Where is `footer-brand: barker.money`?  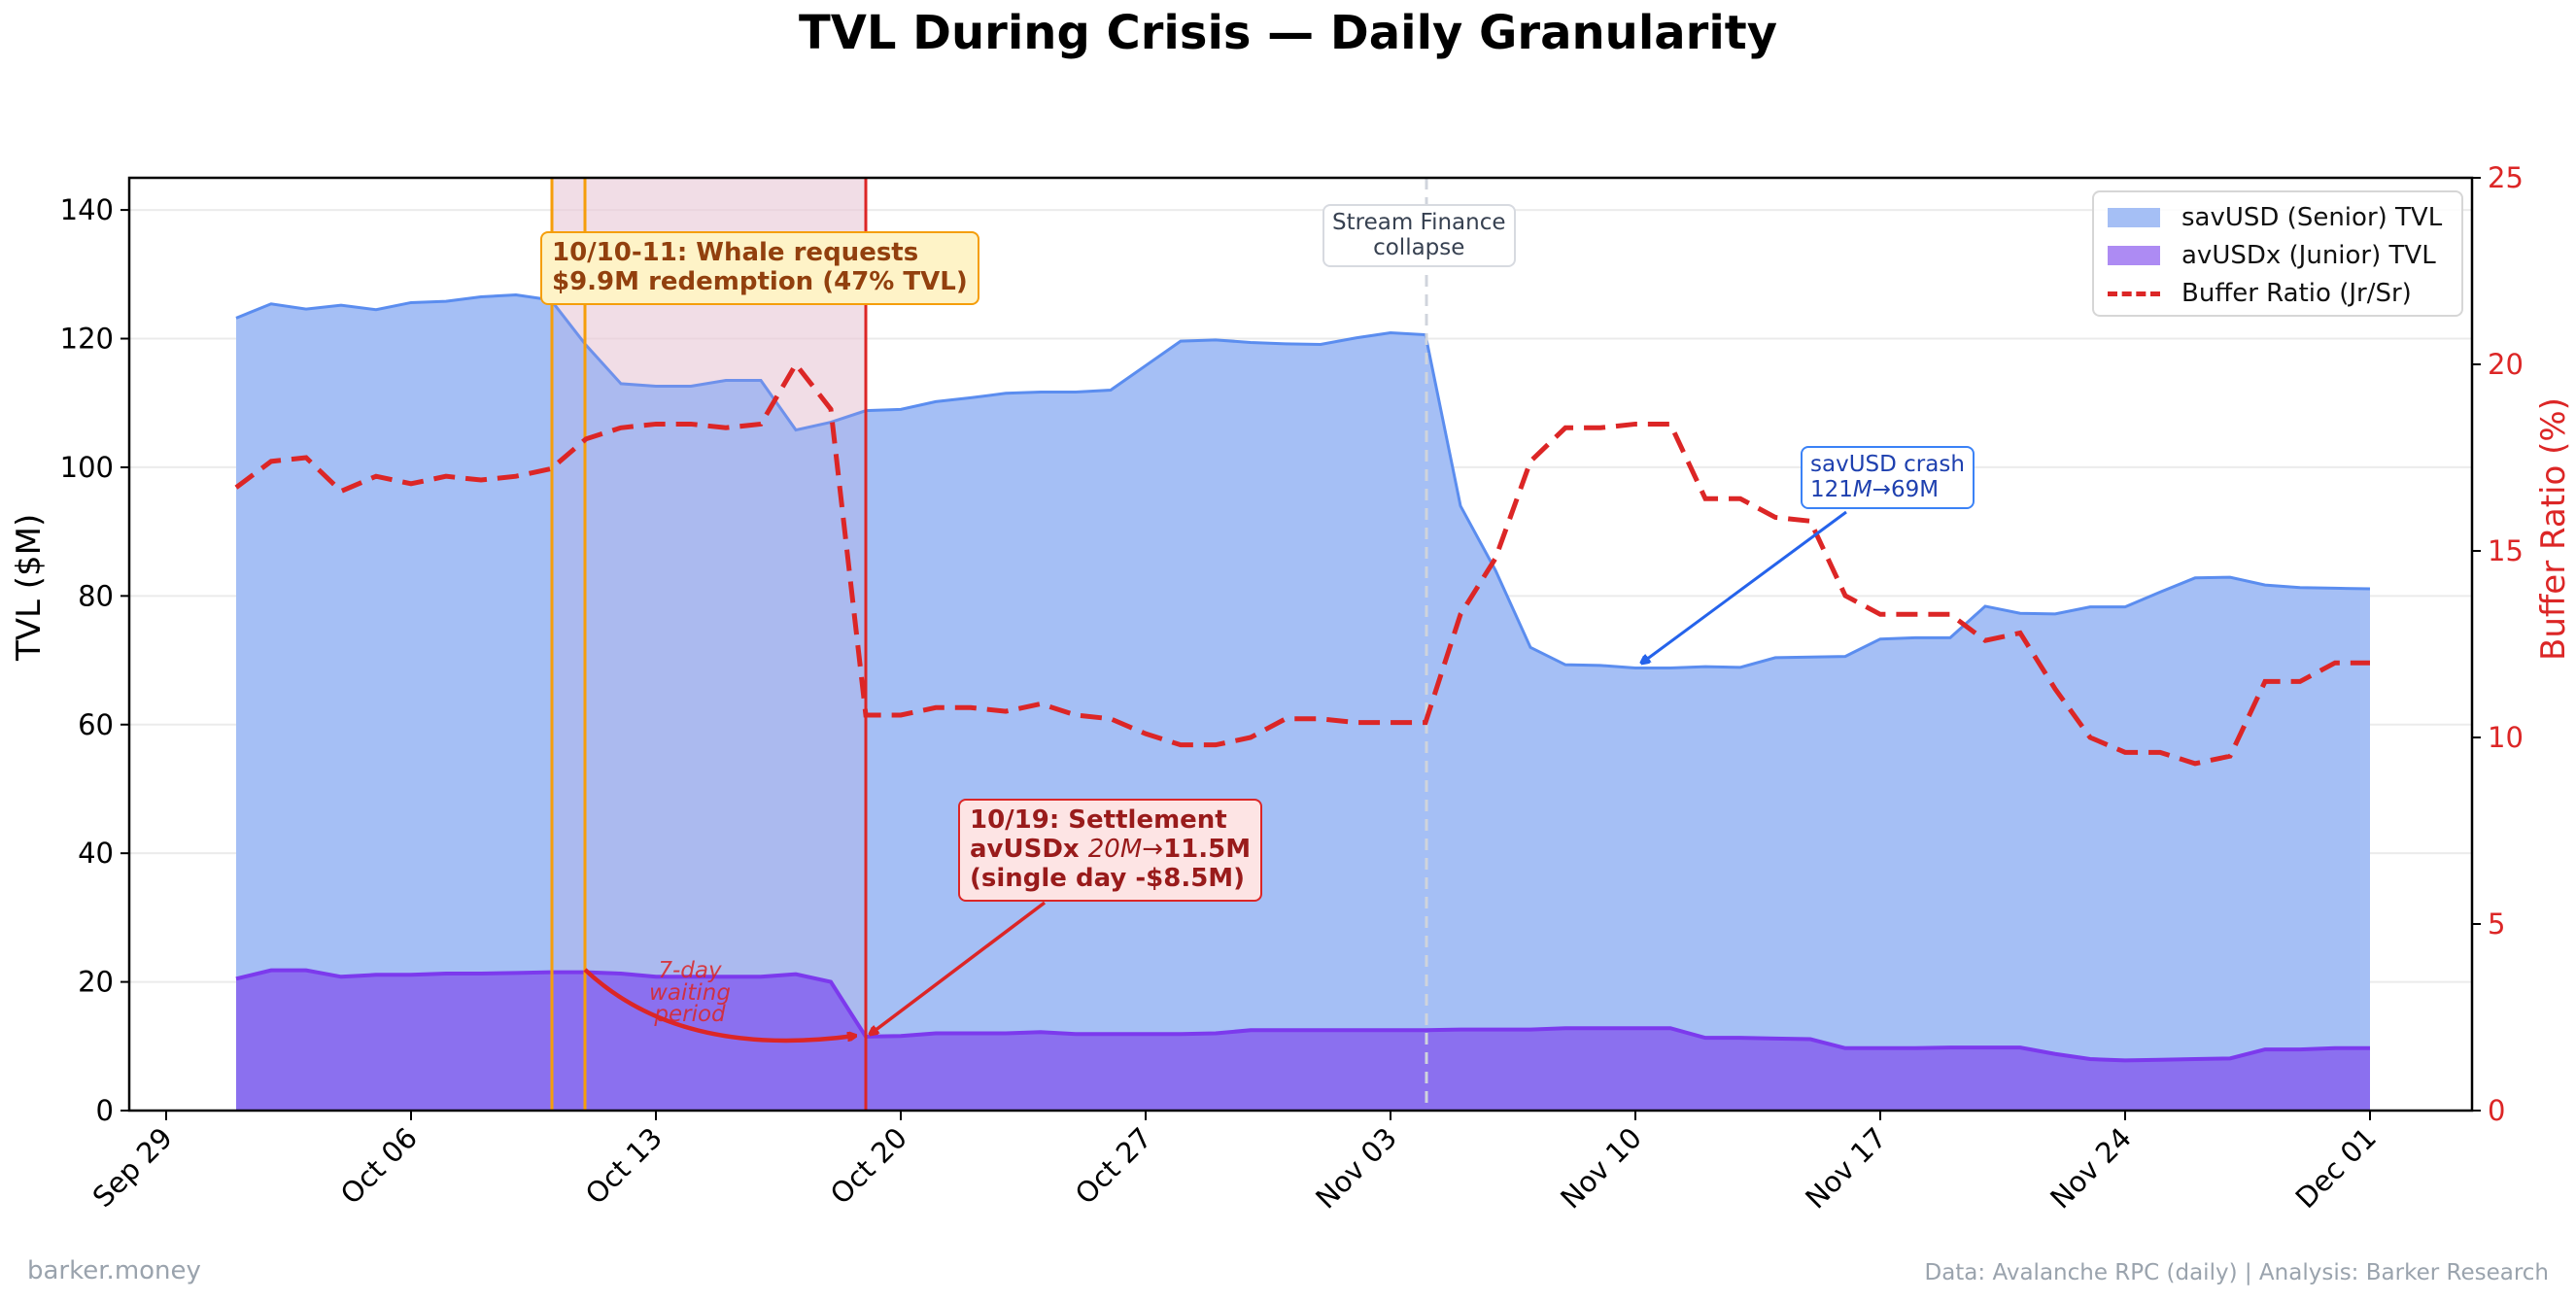
footer-brand: barker.money is located at coordinates (114, 1270).